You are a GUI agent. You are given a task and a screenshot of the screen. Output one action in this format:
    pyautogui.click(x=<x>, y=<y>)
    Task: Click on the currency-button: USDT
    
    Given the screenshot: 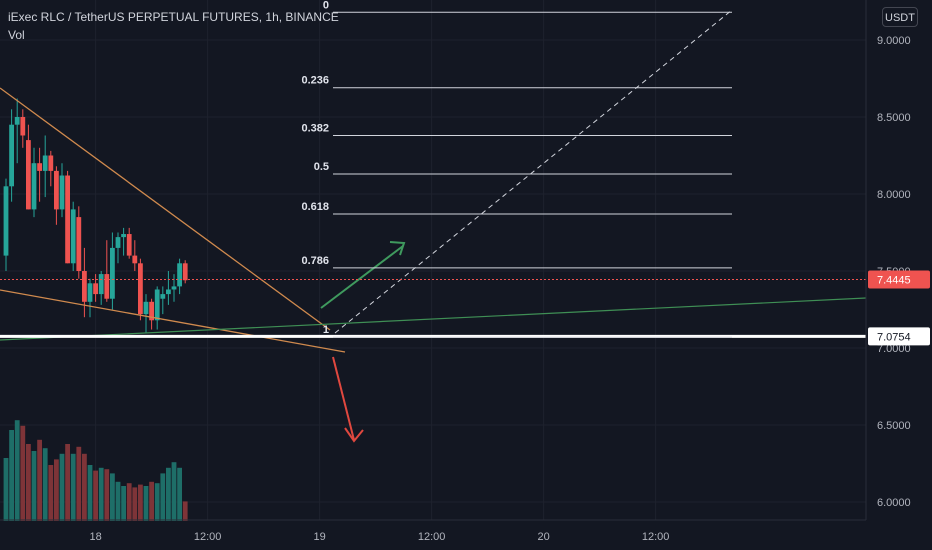 What is the action you would take?
    pyautogui.click(x=900, y=17)
    